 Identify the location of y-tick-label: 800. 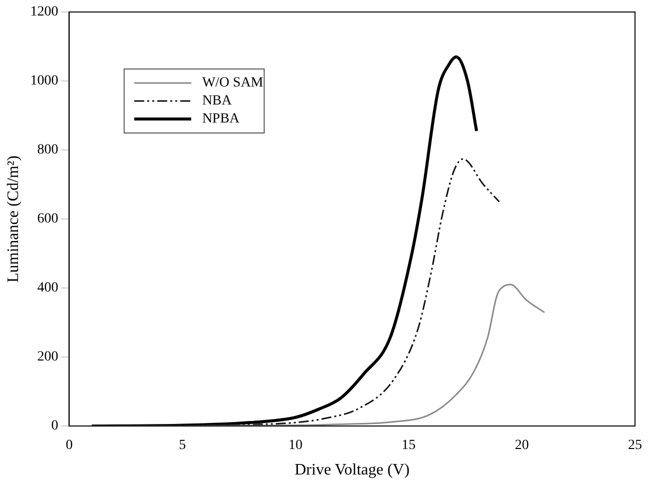
(47, 150).